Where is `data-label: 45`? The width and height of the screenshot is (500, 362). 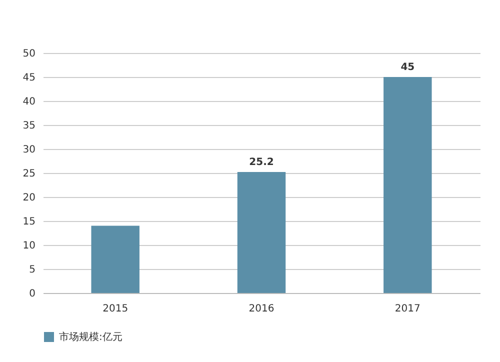
data-label: 45 is located at coordinates (407, 67).